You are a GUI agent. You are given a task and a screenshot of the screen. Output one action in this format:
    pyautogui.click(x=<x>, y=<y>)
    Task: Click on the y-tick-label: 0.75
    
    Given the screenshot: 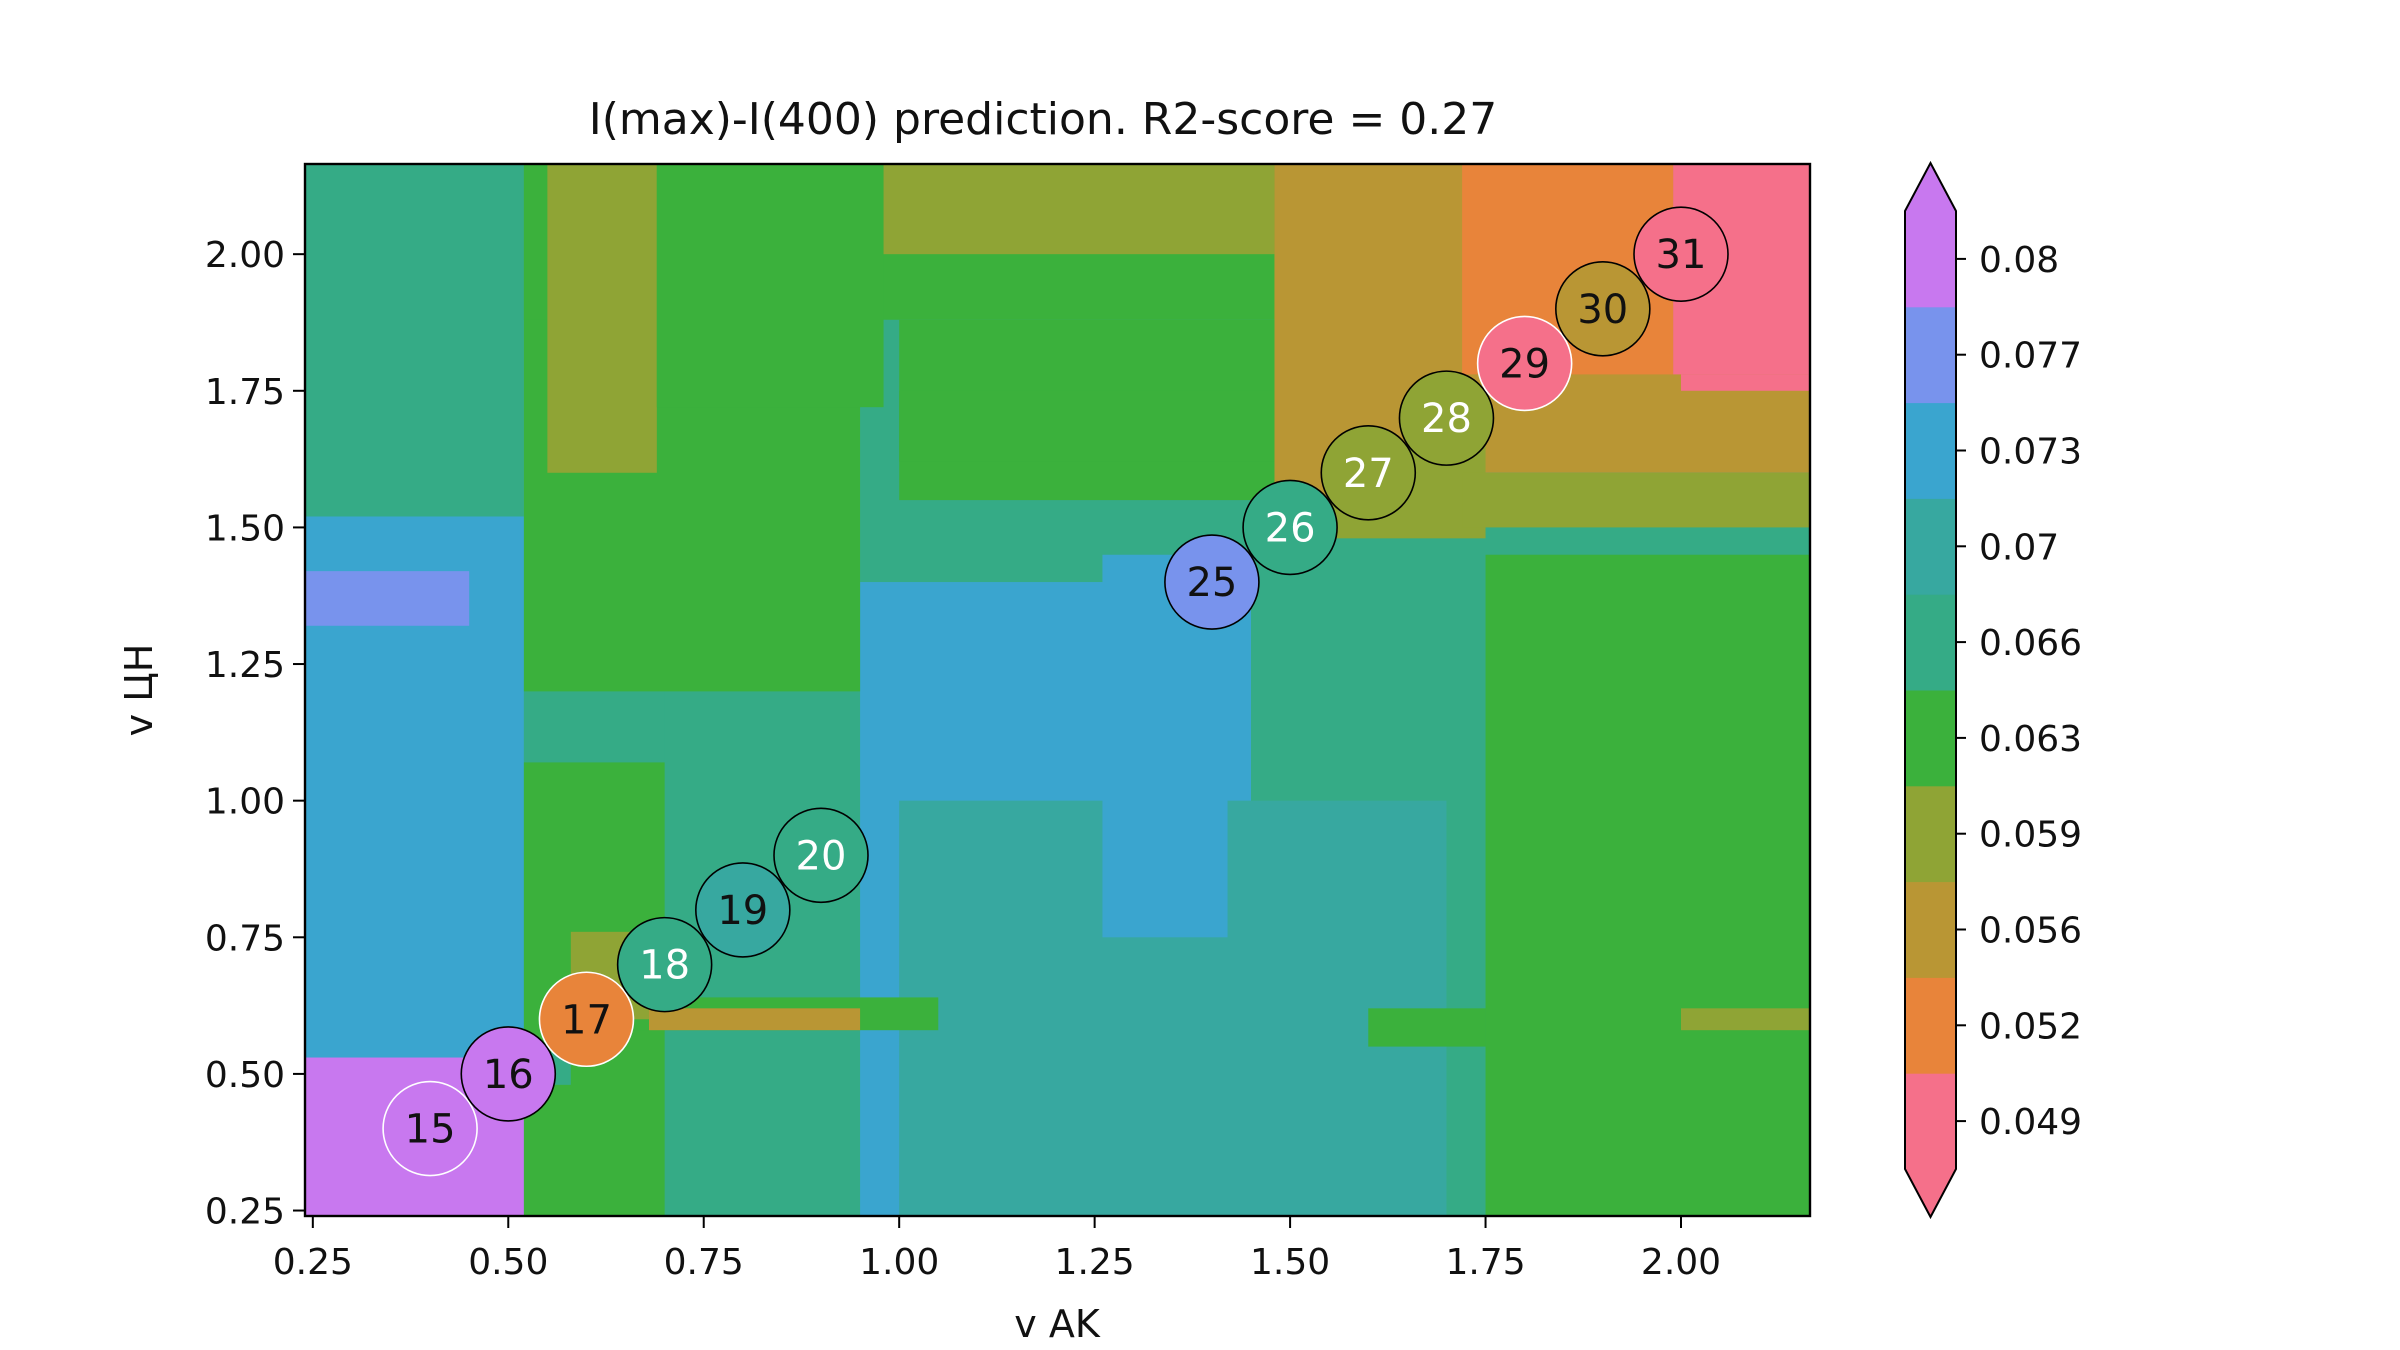 What is the action you would take?
    pyautogui.click(x=245, y=938)
    